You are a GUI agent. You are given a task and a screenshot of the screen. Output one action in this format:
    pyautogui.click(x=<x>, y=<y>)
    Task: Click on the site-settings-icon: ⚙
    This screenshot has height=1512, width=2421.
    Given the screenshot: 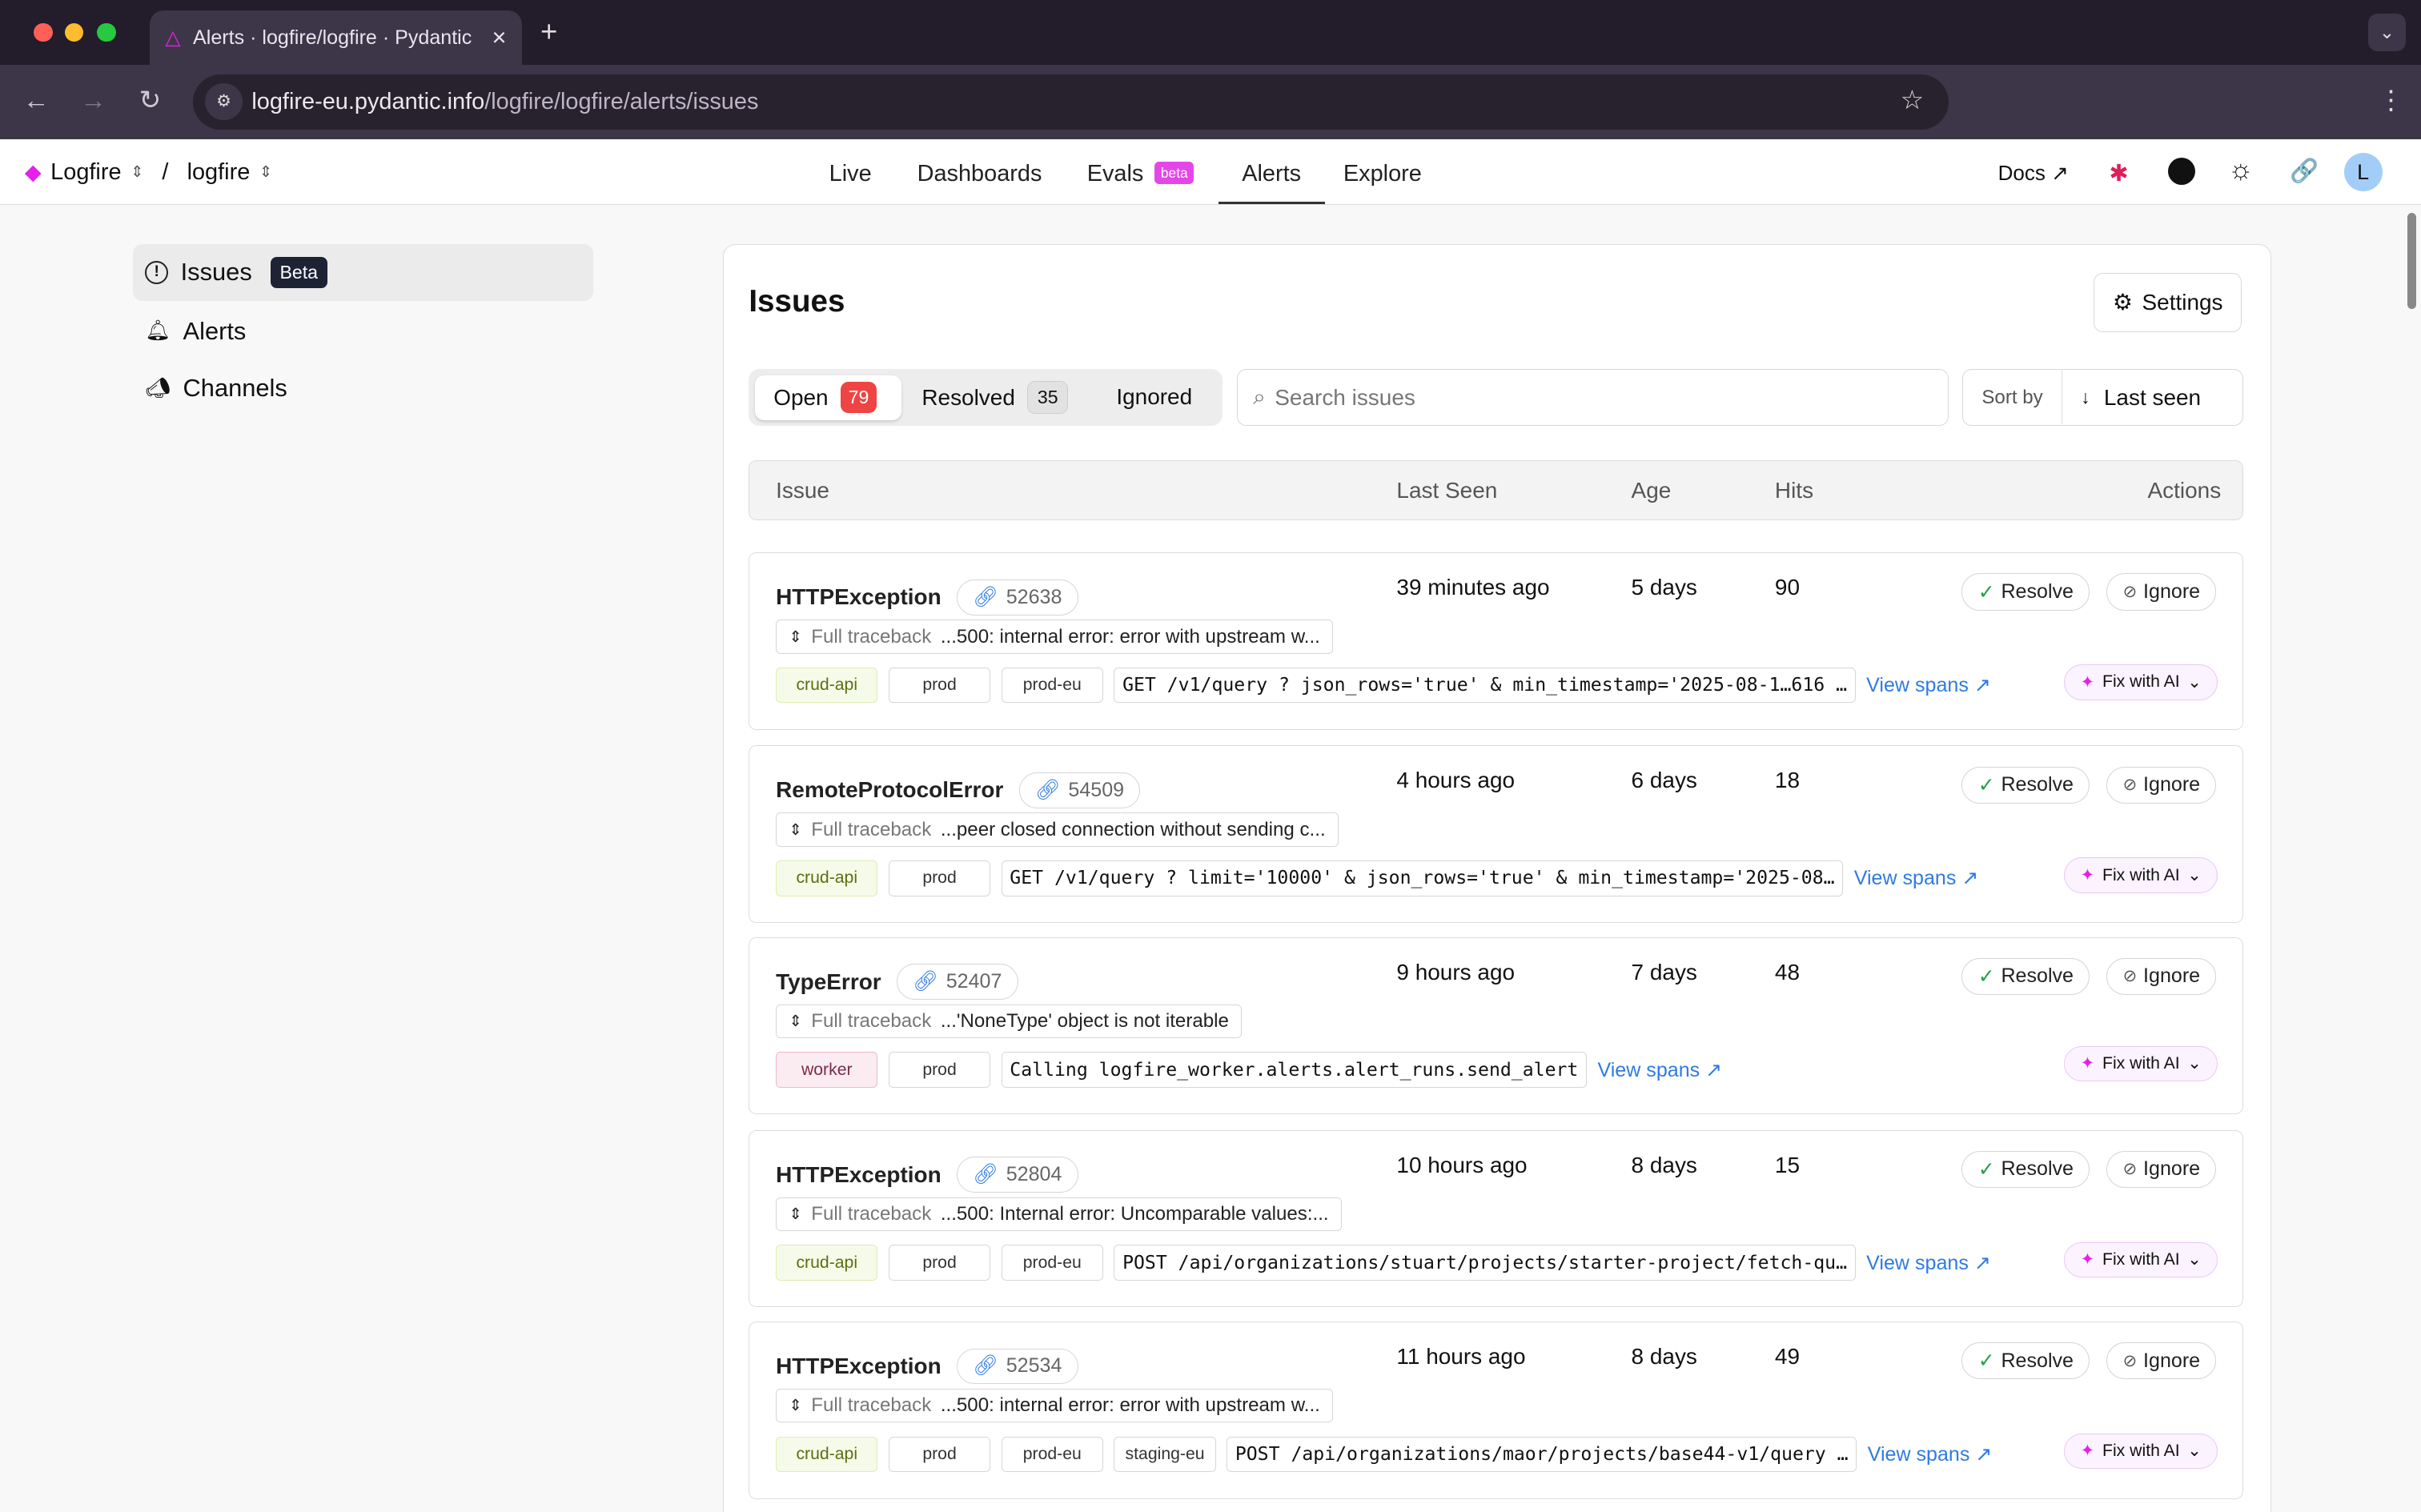 What is the action you would take?
    pyautogui.click(x=224, y=102)
    